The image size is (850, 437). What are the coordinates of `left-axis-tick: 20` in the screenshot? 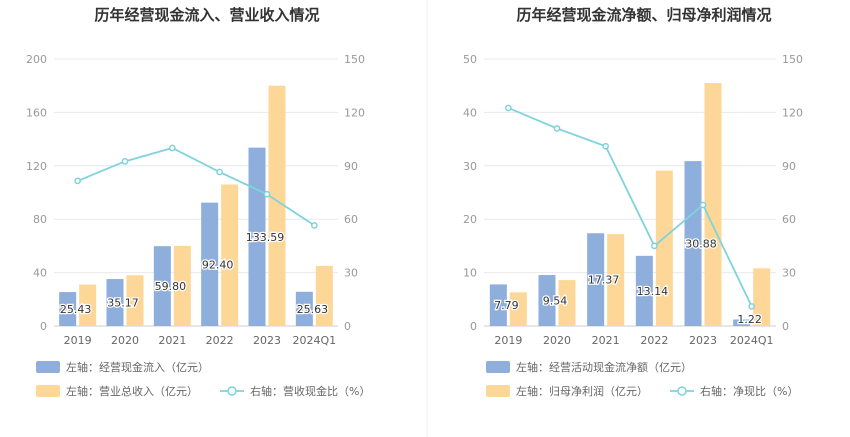 It's located at (470, 219).